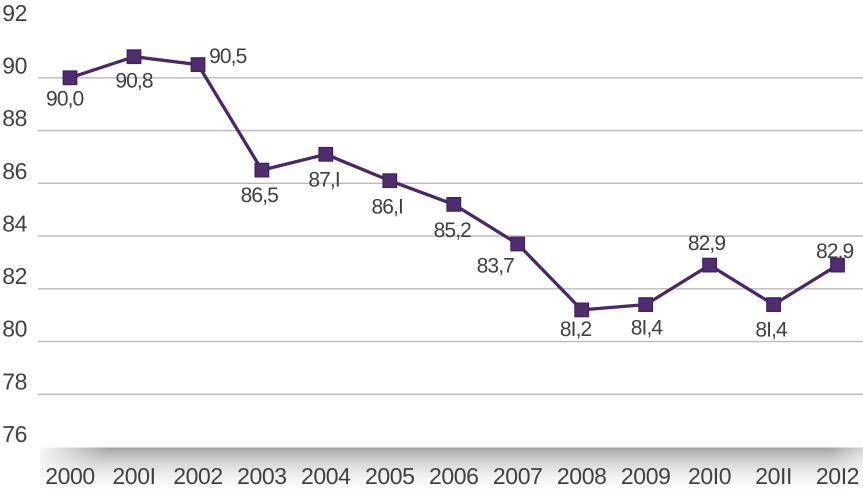 The width and height of the screenshot is (863, 491). I want to click on svg-text: 8I,2, so click(576, 329).